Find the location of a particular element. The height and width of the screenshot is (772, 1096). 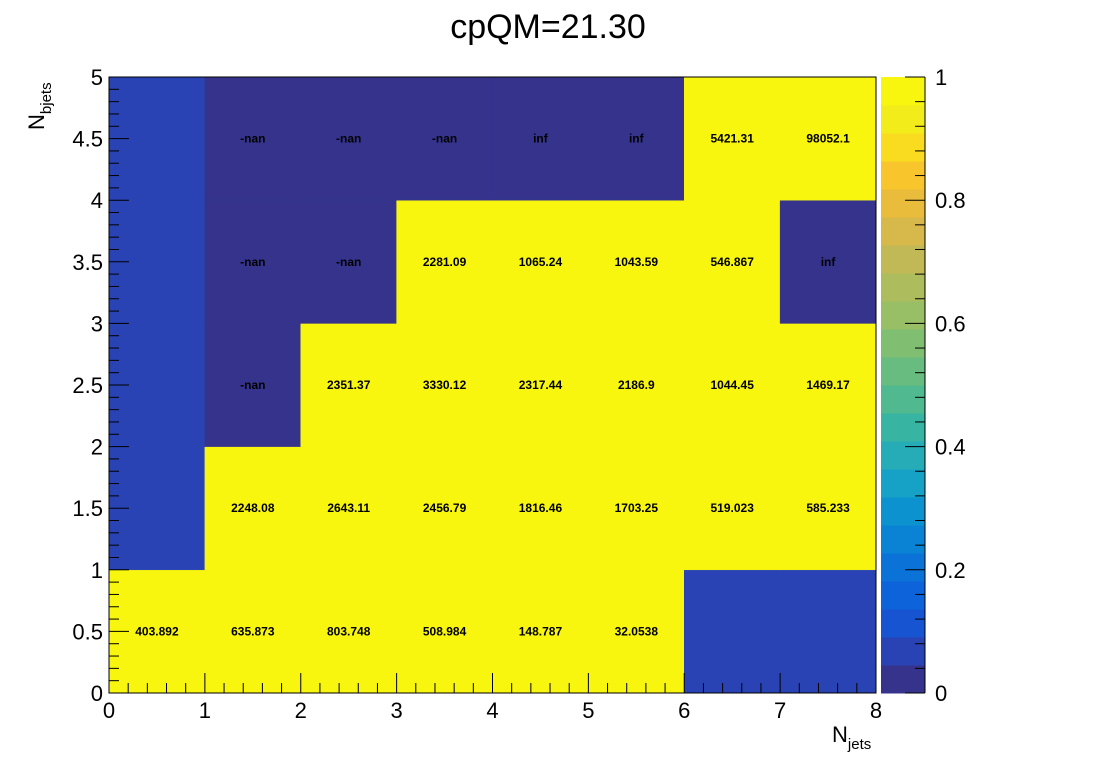

x-tick-label: 2 is located at coordinates (301, 710).